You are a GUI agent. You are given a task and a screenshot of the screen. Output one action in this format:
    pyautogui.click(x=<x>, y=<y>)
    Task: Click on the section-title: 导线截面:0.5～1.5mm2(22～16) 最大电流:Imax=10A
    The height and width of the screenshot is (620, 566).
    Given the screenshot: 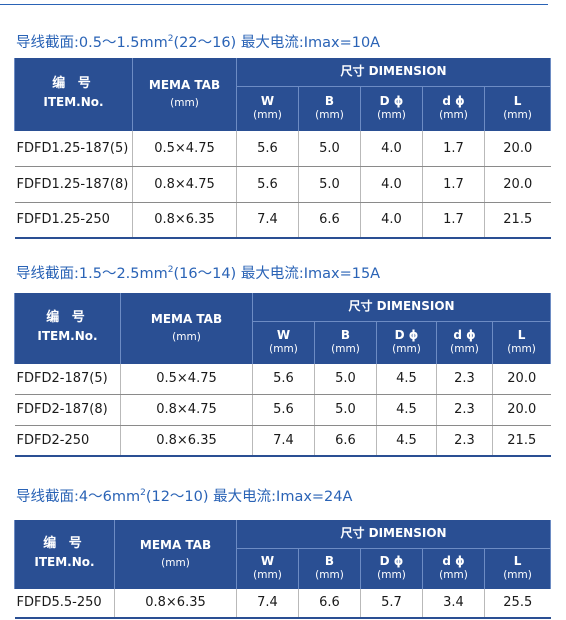 What is the action you would take?
    pyautogui.click(x=198, y=39)
    